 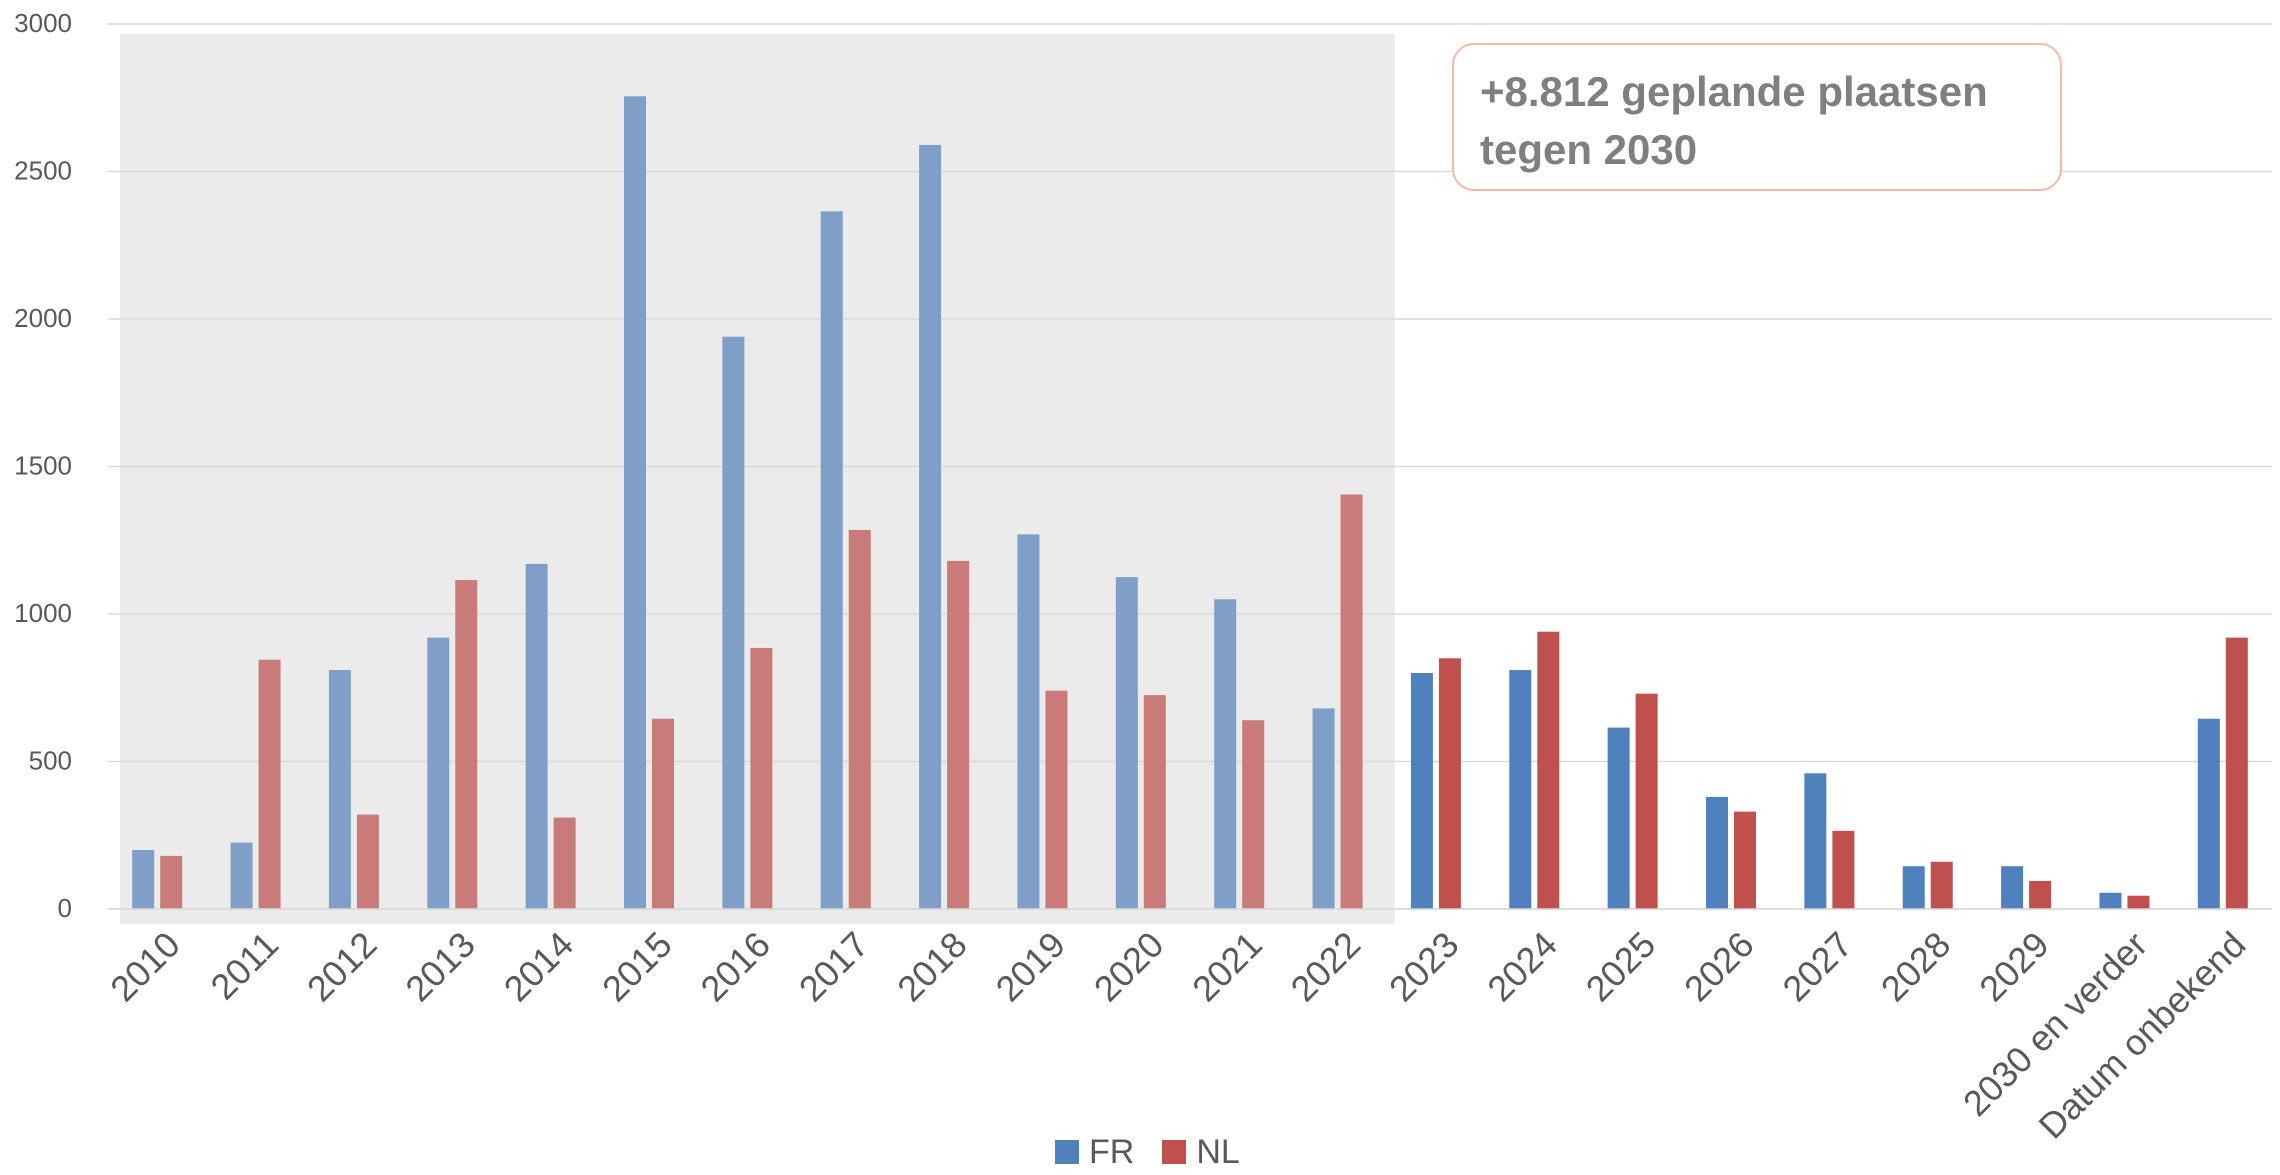 I want to click on legend-label-fr: FR, so click(x=1112, y=1151).